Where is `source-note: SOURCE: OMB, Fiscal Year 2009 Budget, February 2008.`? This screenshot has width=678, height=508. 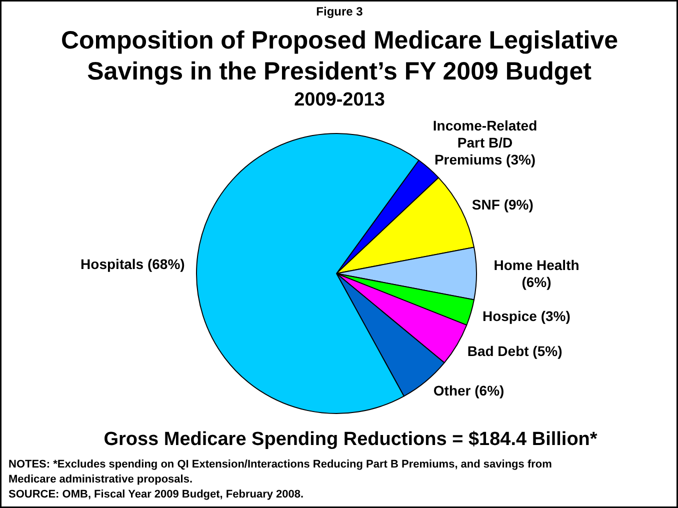 source-note: SOURCE: OMB, Fiscal Year 2009 Budget, February 2008. is located at coordinates (156, 494).